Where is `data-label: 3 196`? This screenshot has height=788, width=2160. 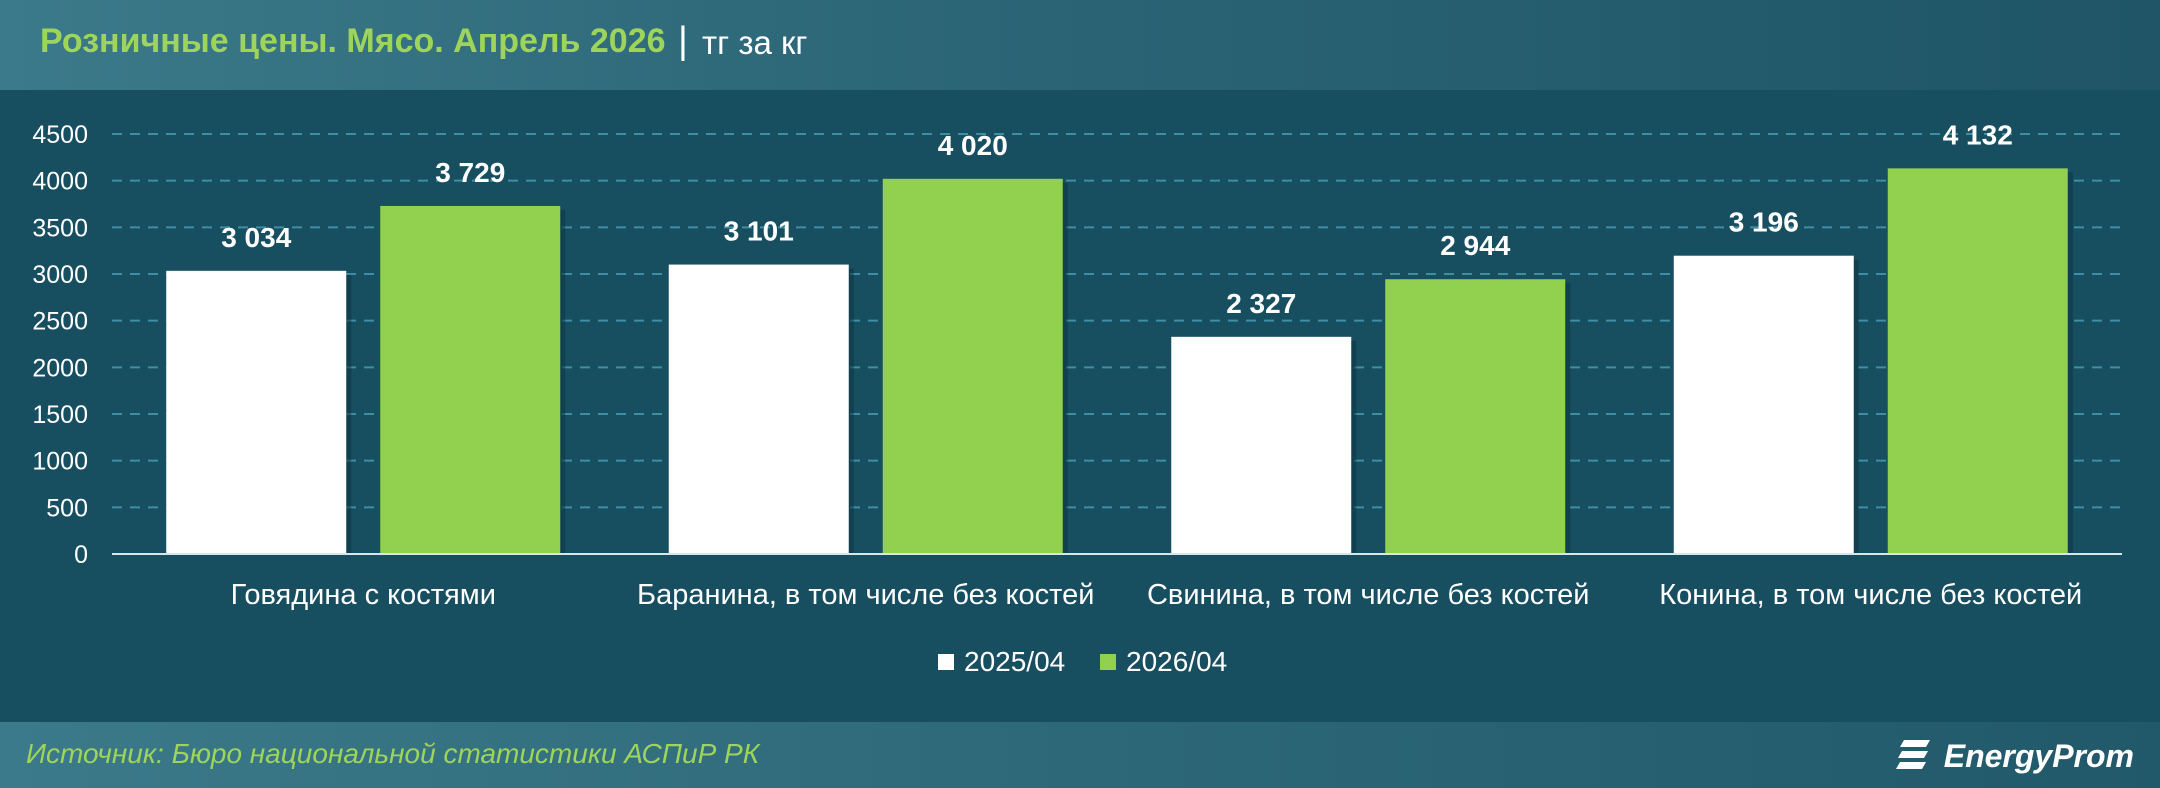 data-label: 3 196 is located at coordinates (1764, 222).